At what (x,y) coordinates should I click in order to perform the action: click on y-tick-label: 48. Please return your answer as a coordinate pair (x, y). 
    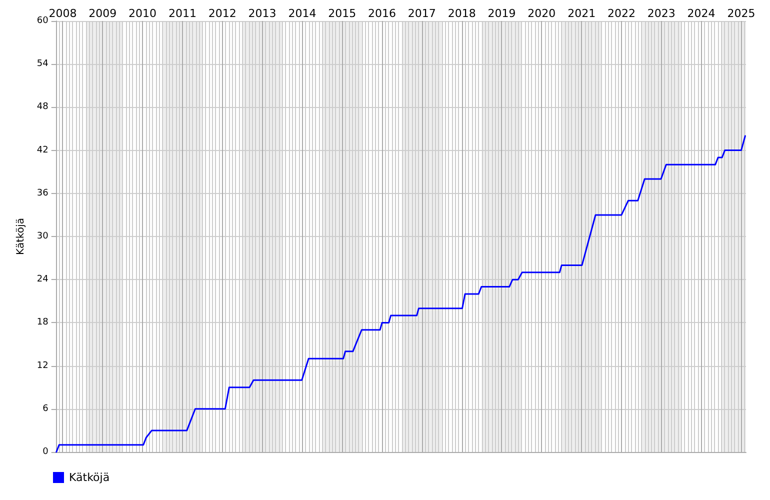
    Looking at the image, I should click on (42, 107).